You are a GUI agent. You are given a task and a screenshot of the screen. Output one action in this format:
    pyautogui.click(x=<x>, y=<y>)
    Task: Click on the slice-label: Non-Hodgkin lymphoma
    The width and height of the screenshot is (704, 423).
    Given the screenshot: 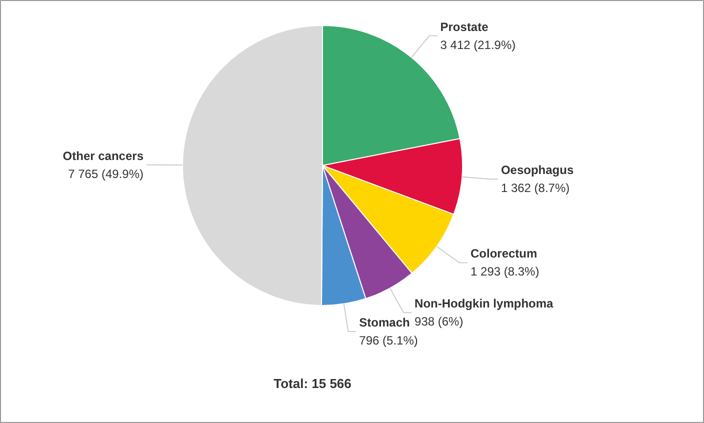 What is the action you would take?
    pyautogui.click(x=484, y=303)
    